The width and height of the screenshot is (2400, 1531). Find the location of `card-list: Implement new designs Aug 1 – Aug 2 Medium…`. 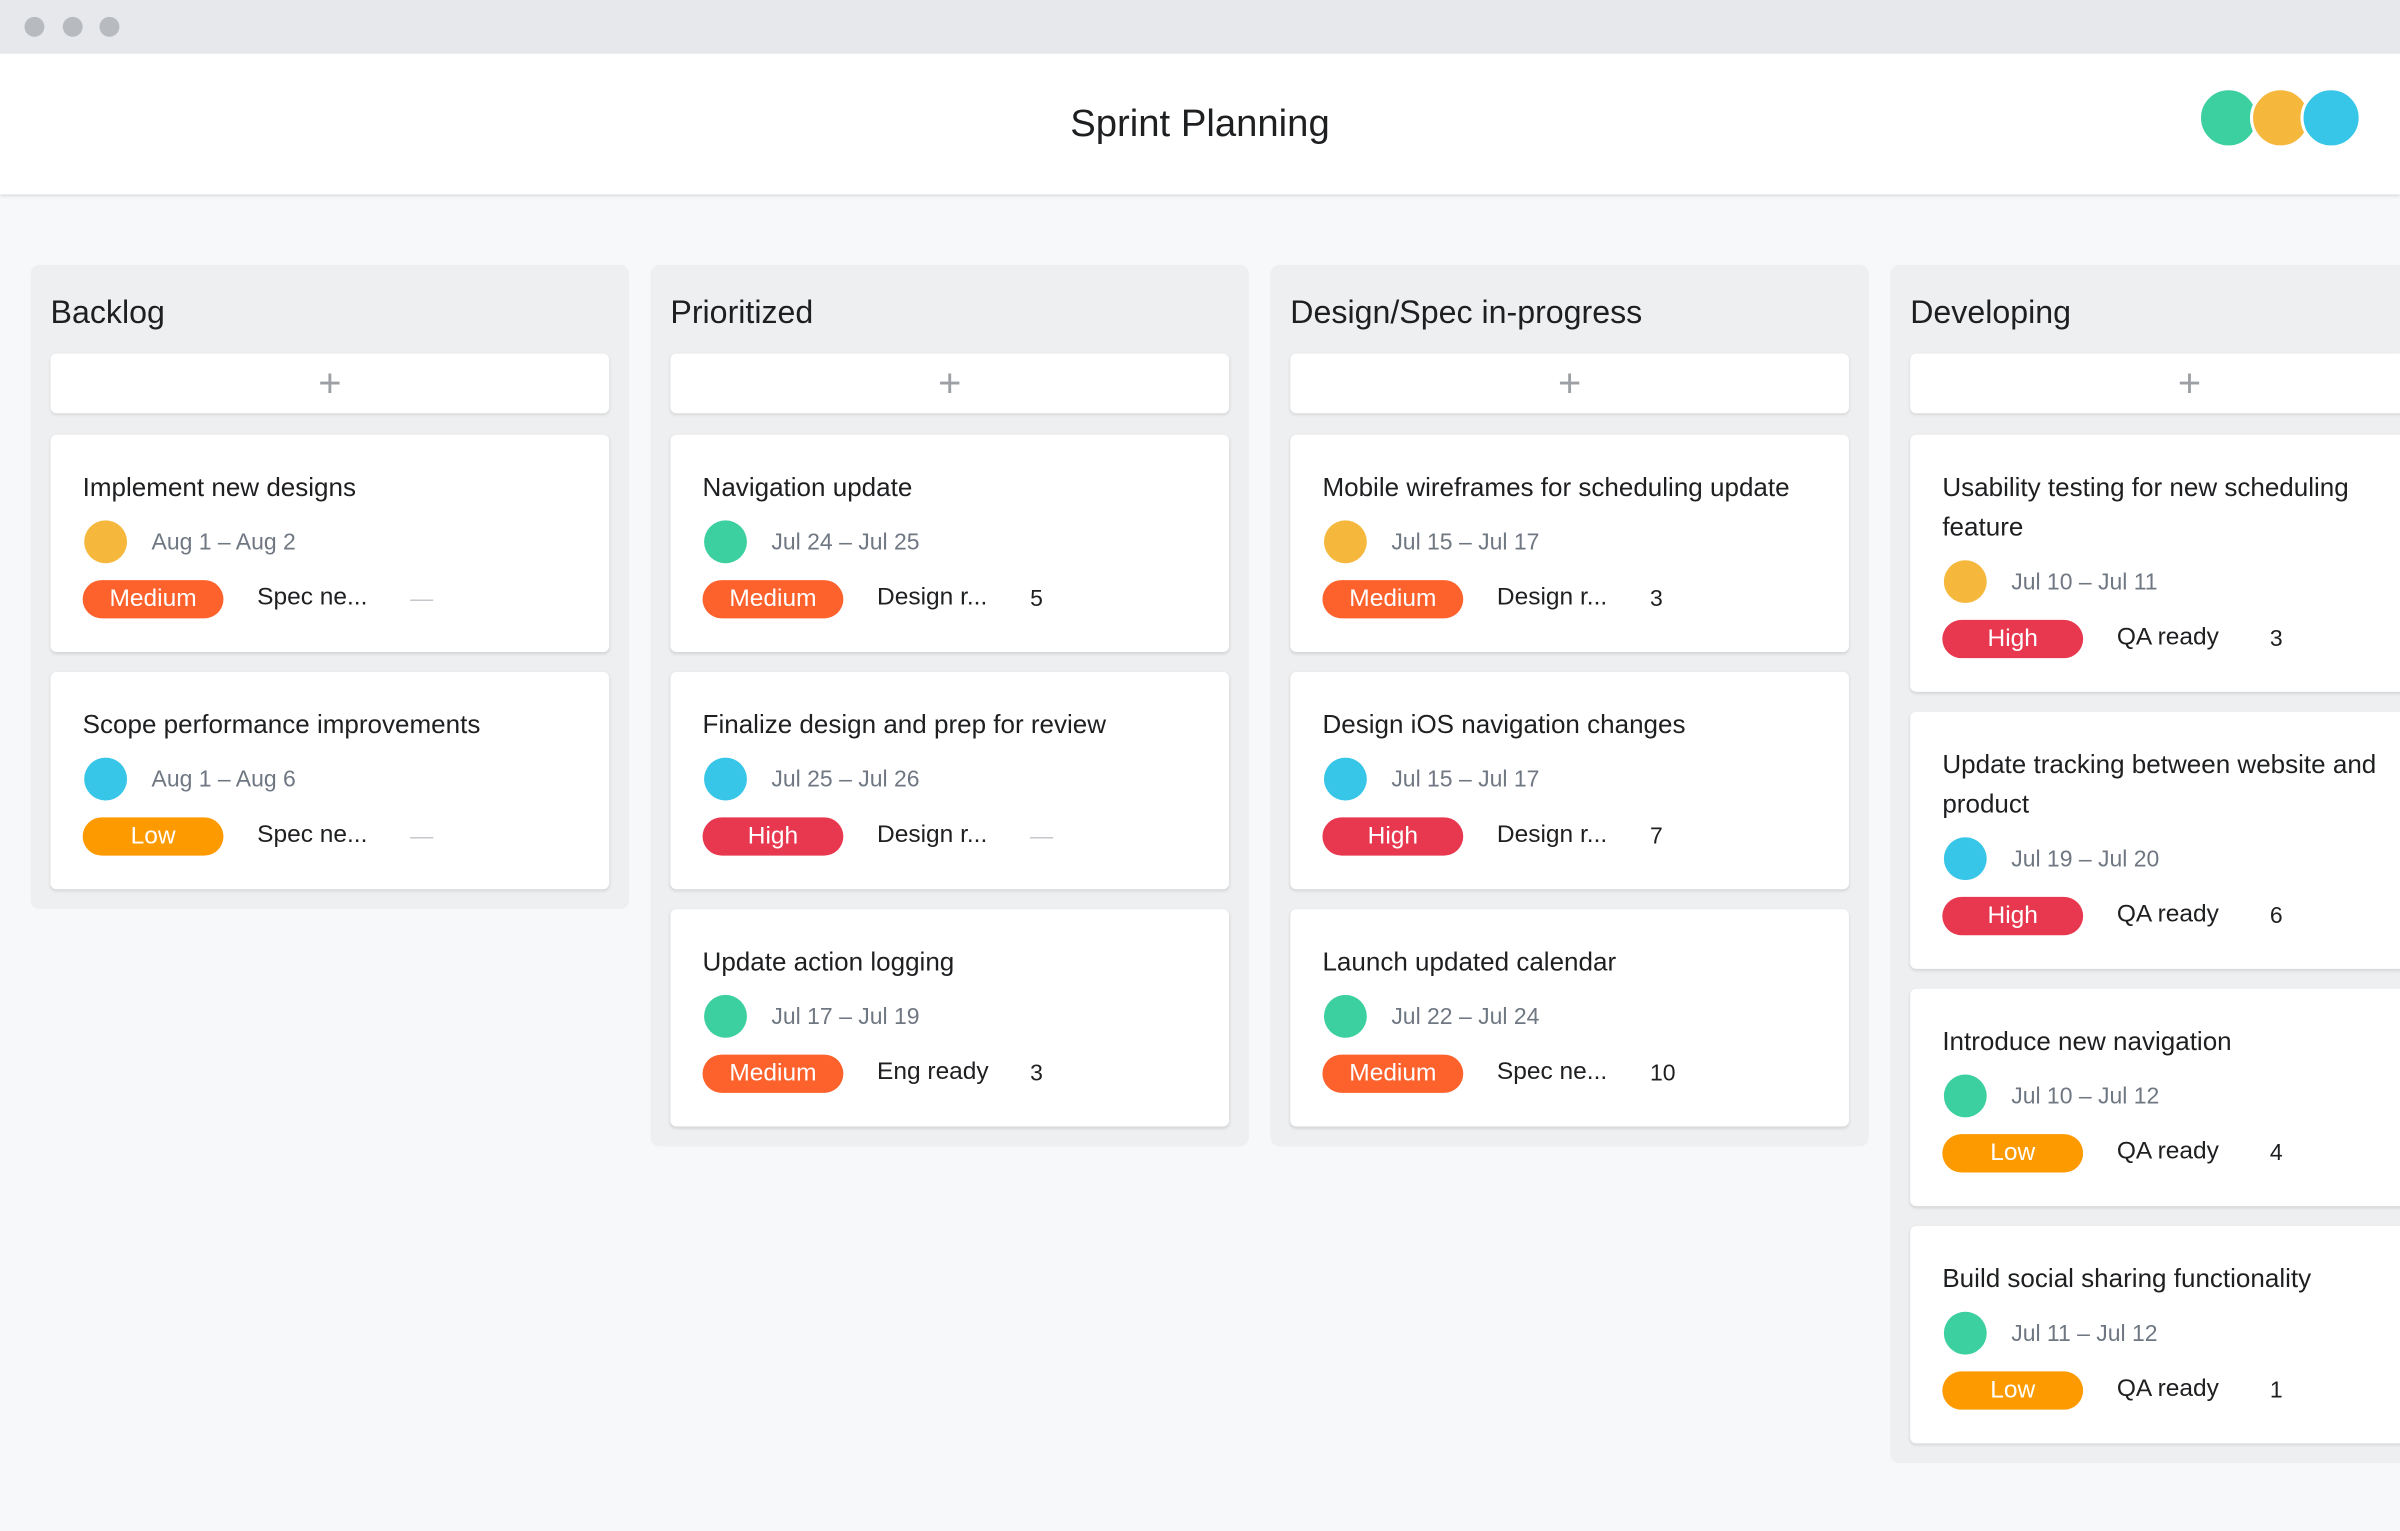

card-list: Implement new designs Aug 1 – Aug 2 Medium… is located at coordinates (330, 662).